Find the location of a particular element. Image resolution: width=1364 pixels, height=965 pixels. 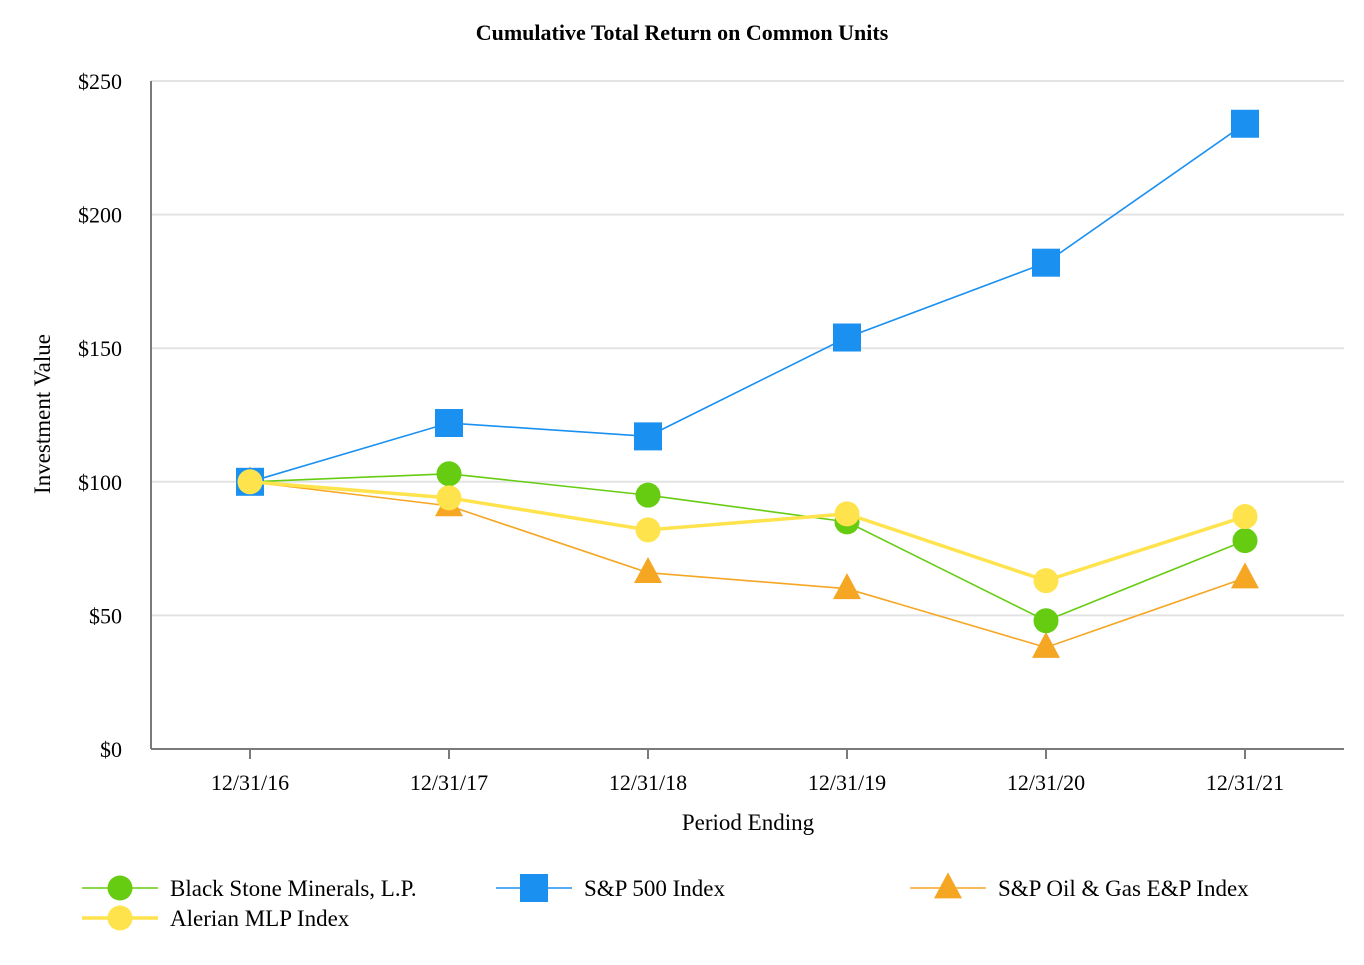

legend-item: S&P 500 Index is located at coordinates (610, 888).